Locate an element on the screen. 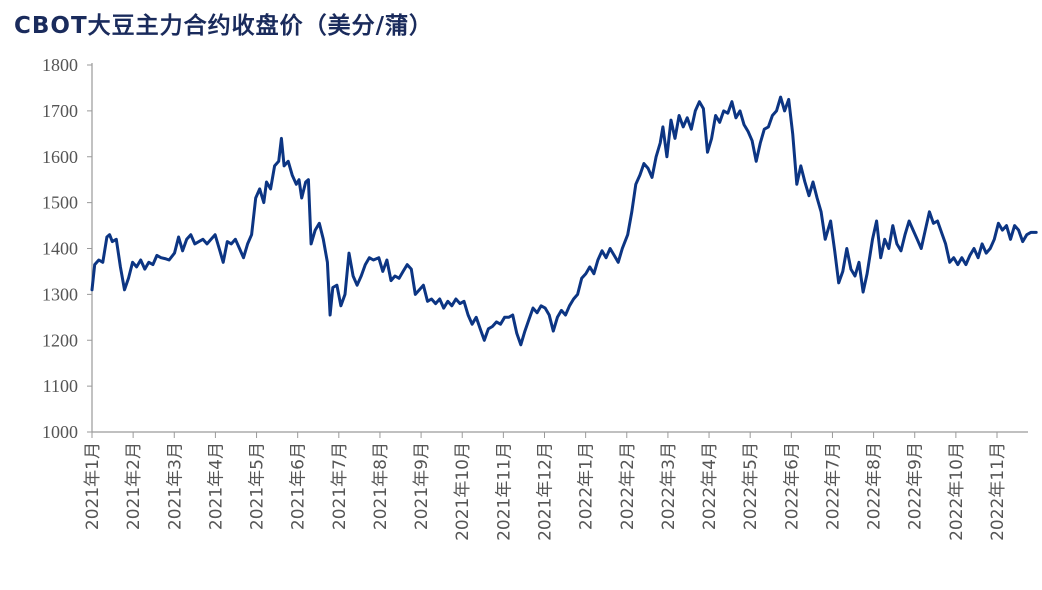  x-tick-label: 2022年3月 is located at coordinates (669, 486).